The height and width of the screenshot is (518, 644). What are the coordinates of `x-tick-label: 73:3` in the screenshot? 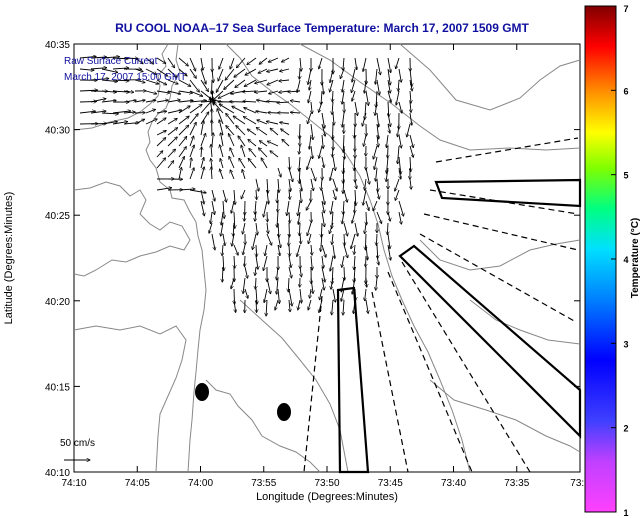 It's located at (580, 483).